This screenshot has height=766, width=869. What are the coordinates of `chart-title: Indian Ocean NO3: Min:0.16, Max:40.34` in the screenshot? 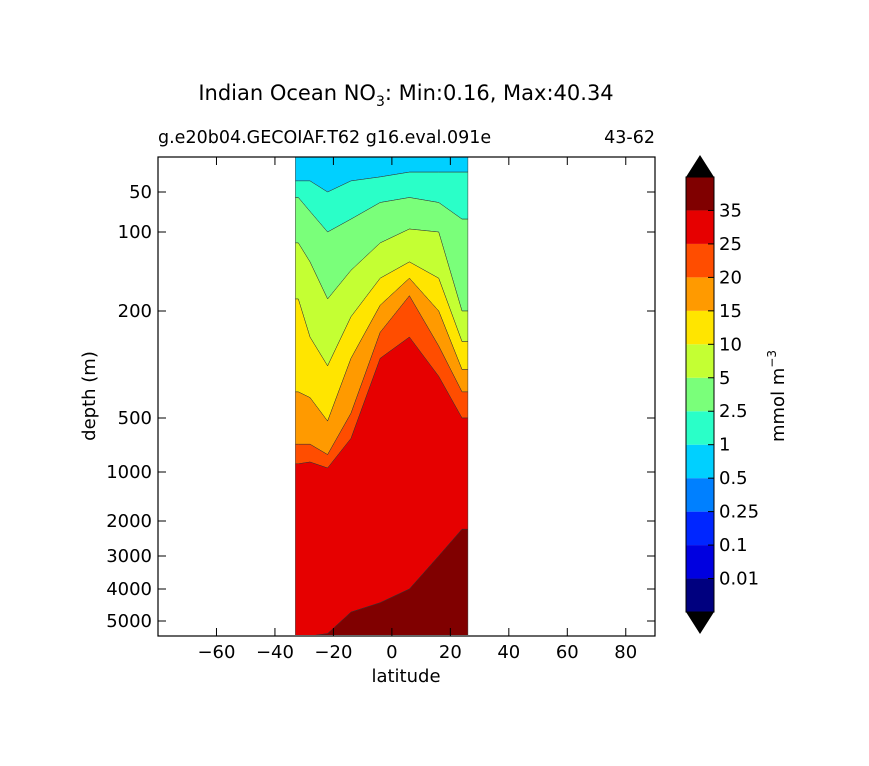 It's located at (405, 95).